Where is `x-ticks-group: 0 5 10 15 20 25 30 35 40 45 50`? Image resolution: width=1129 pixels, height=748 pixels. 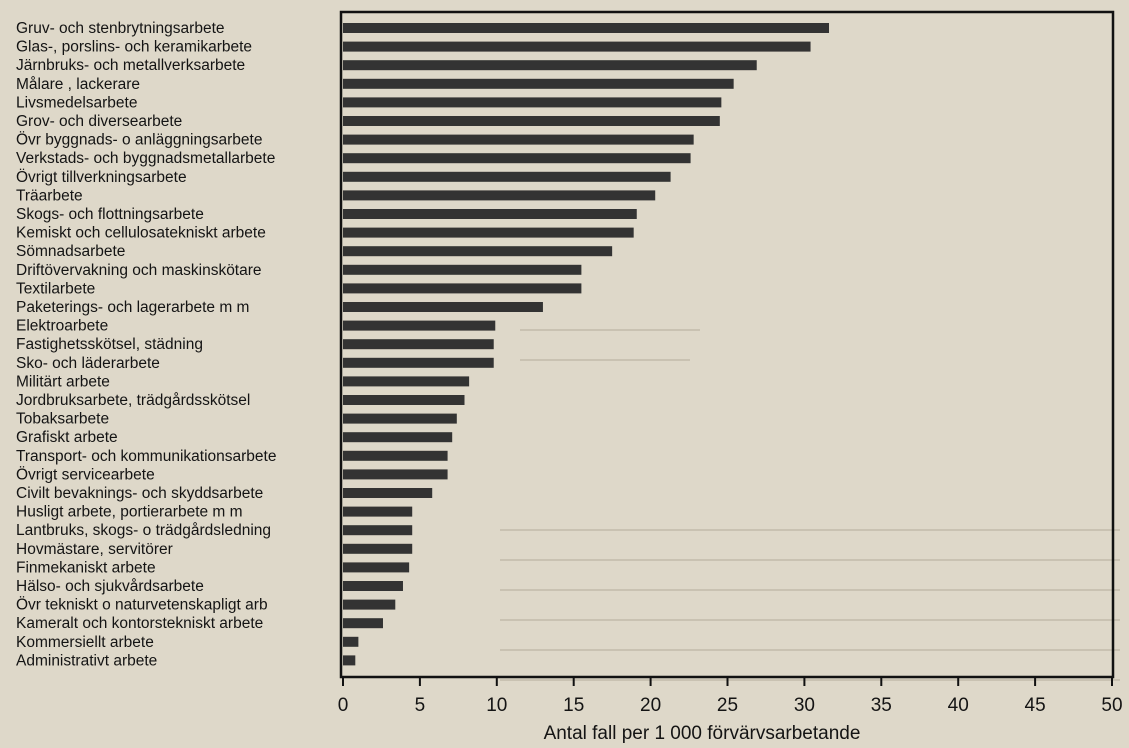 x-ticks-group: 0 5 10 15 20 25 30 35 40 45 50 is located at coordinates (730, 696).